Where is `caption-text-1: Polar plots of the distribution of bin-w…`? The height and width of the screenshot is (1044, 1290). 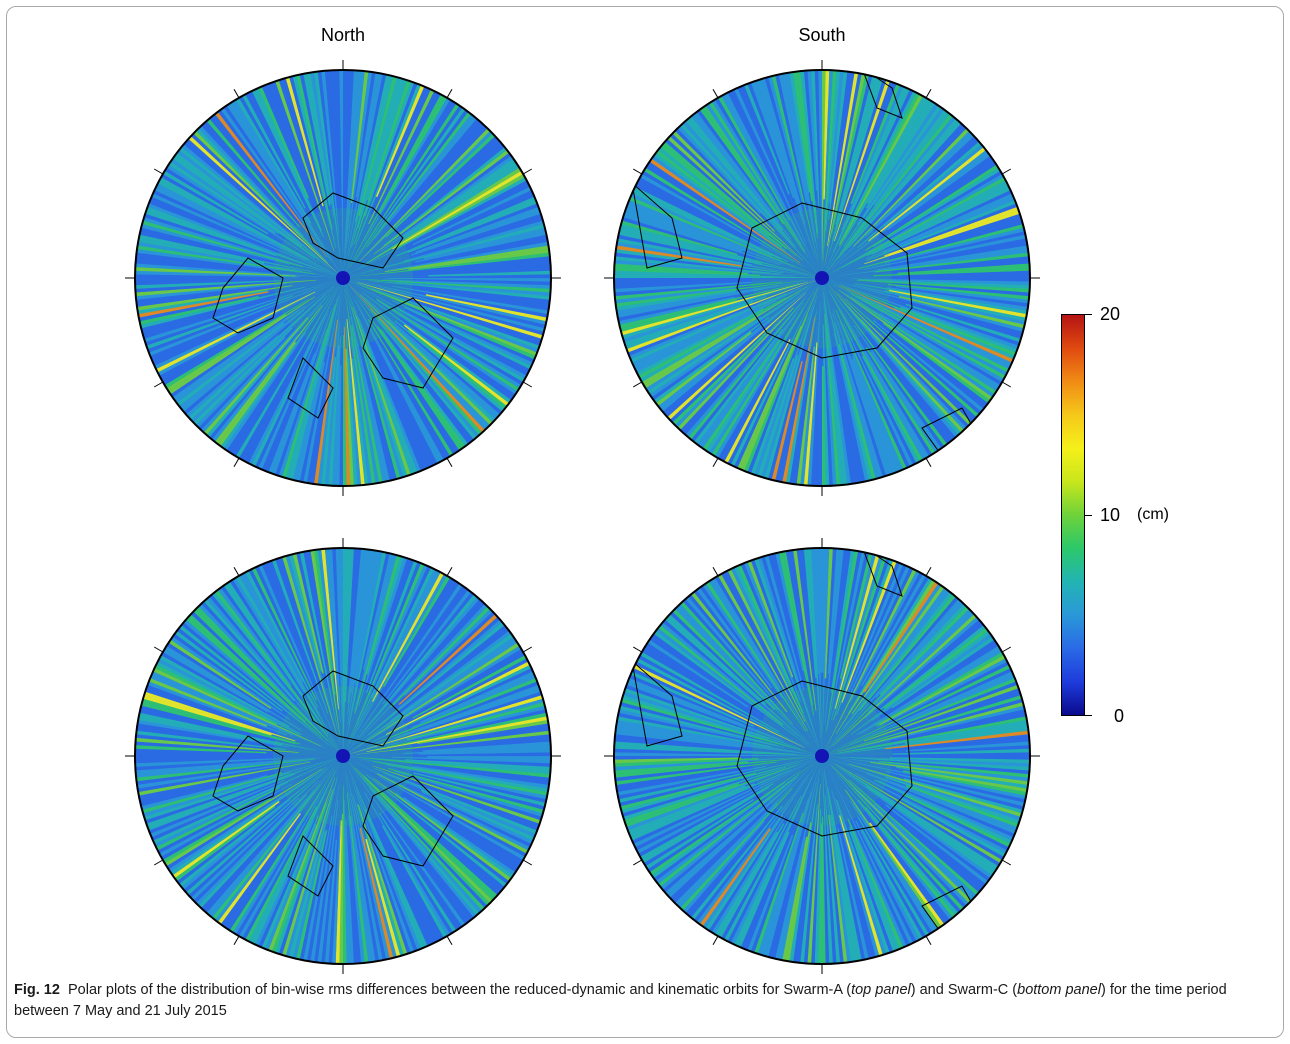 caption-text-1: Polar plots of the distribution of bin-w… is located at coordinates (460, 990).